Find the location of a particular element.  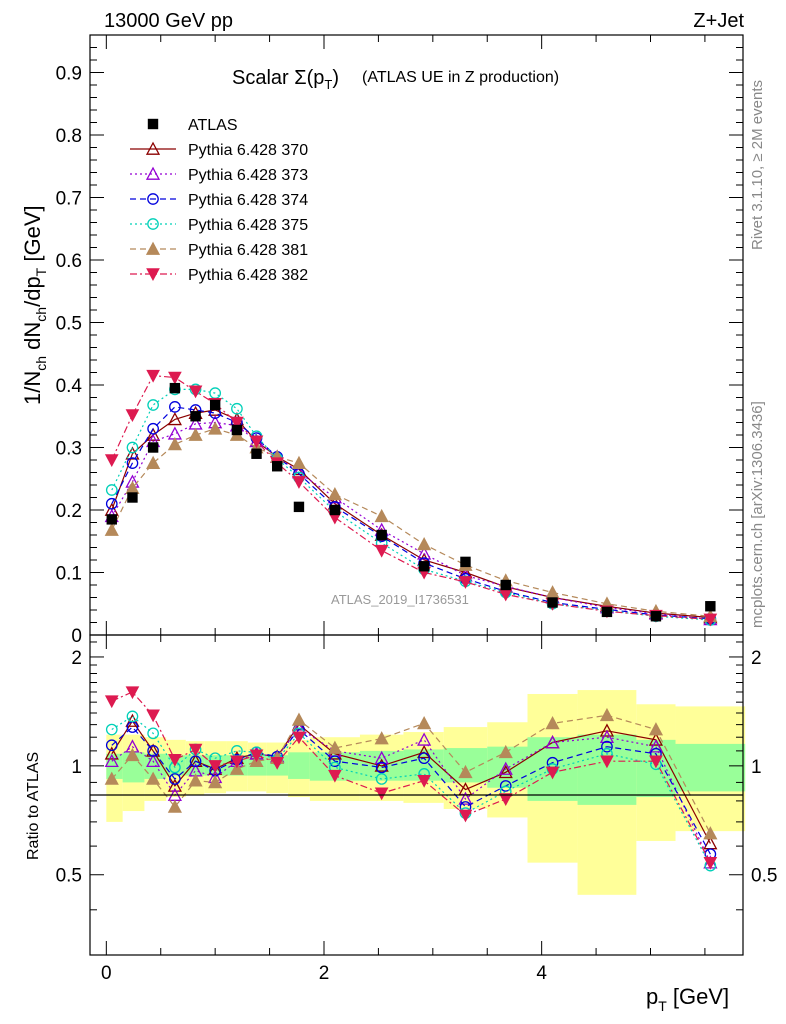

legend-label-p370: Pythia 6.428 370 is located at coordinates (248, 150).